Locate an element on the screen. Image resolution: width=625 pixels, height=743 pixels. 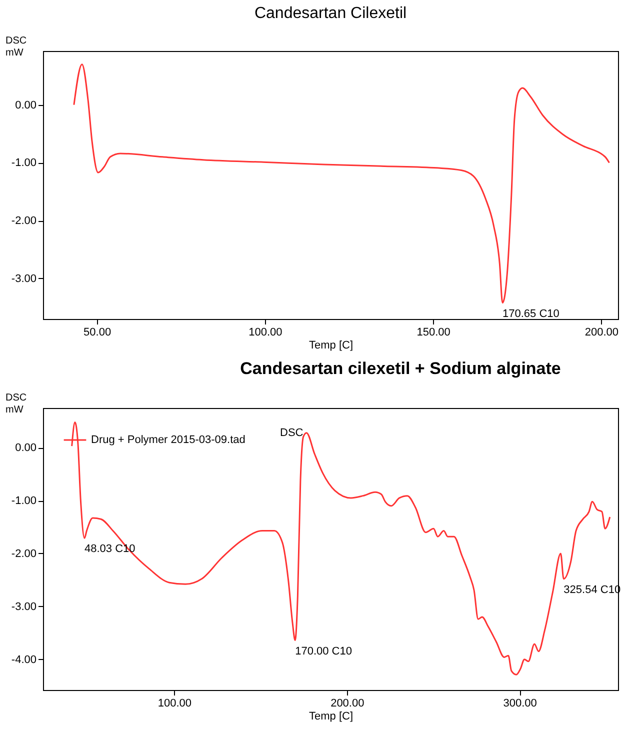
x-tick-label: 50.00 is located at coordinates (98, 332).